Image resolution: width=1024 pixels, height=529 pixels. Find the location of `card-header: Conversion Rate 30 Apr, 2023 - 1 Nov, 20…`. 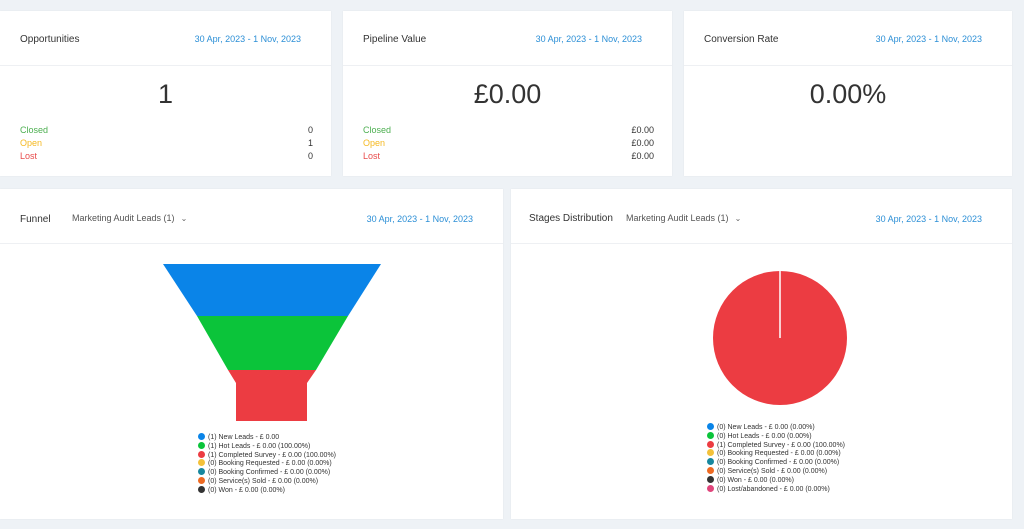

card-header: Conversion Rate 30 Apr, 2023 - 1 Nov, 20… is located at coordinates (848, 38).